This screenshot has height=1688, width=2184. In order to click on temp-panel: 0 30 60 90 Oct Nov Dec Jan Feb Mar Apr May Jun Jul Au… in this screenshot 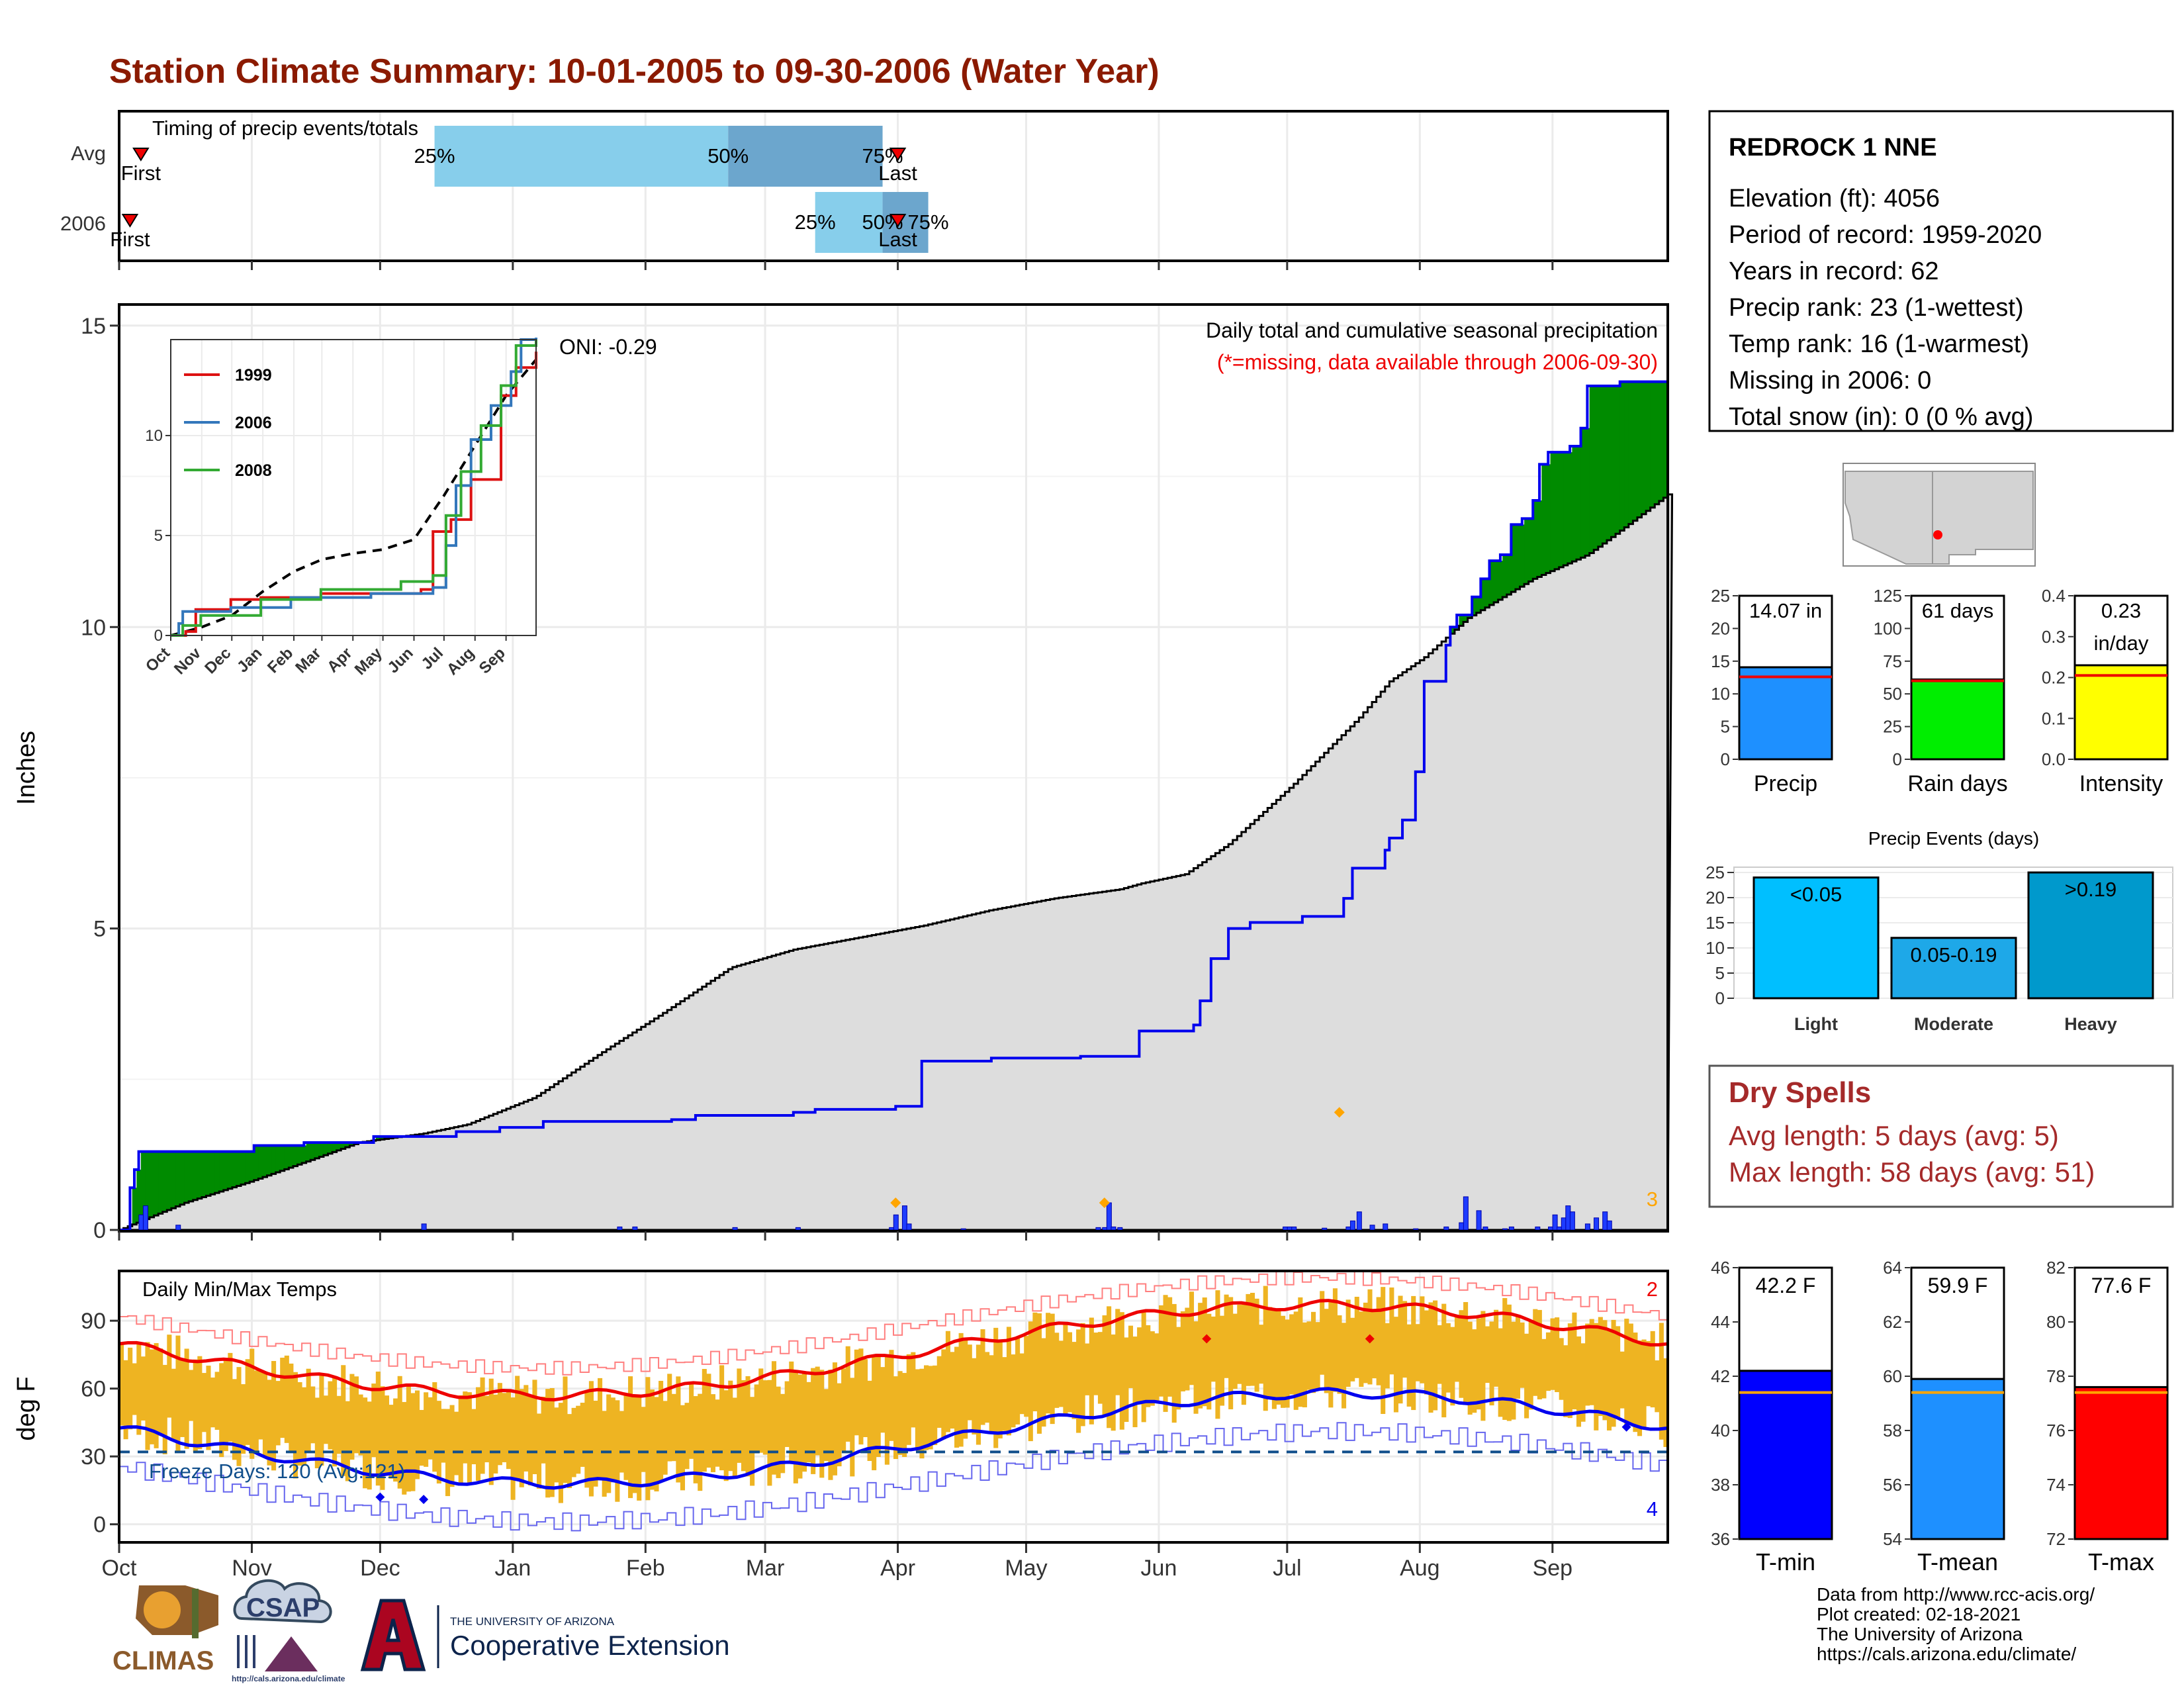, I will do `click(841, 1425)`.